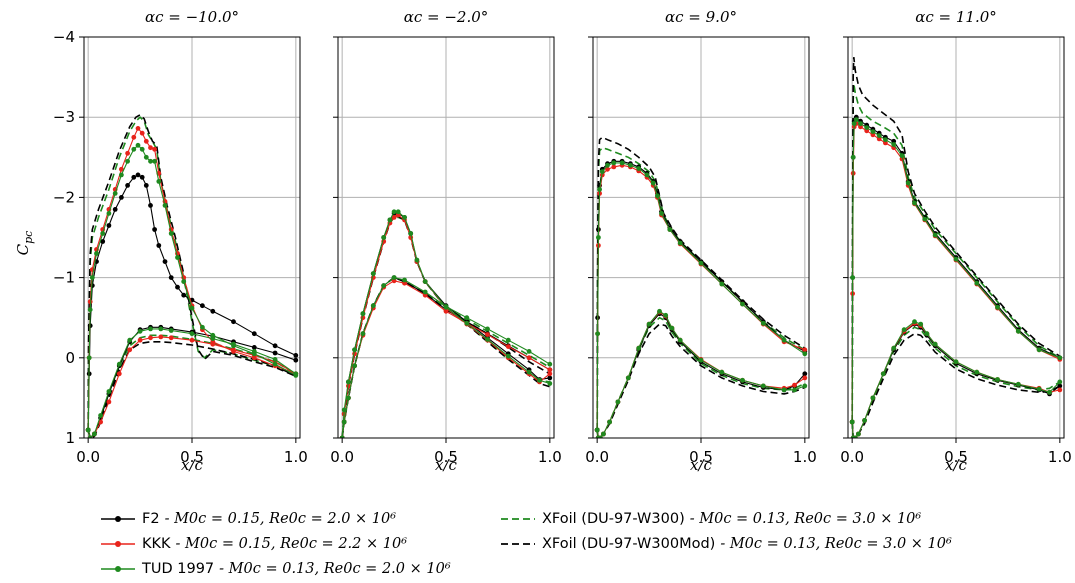 The width and height of the screenshot is (1075, 583). I want to click on legend-label: XFoil (DU-97-W300Mod), so click(629, 544).